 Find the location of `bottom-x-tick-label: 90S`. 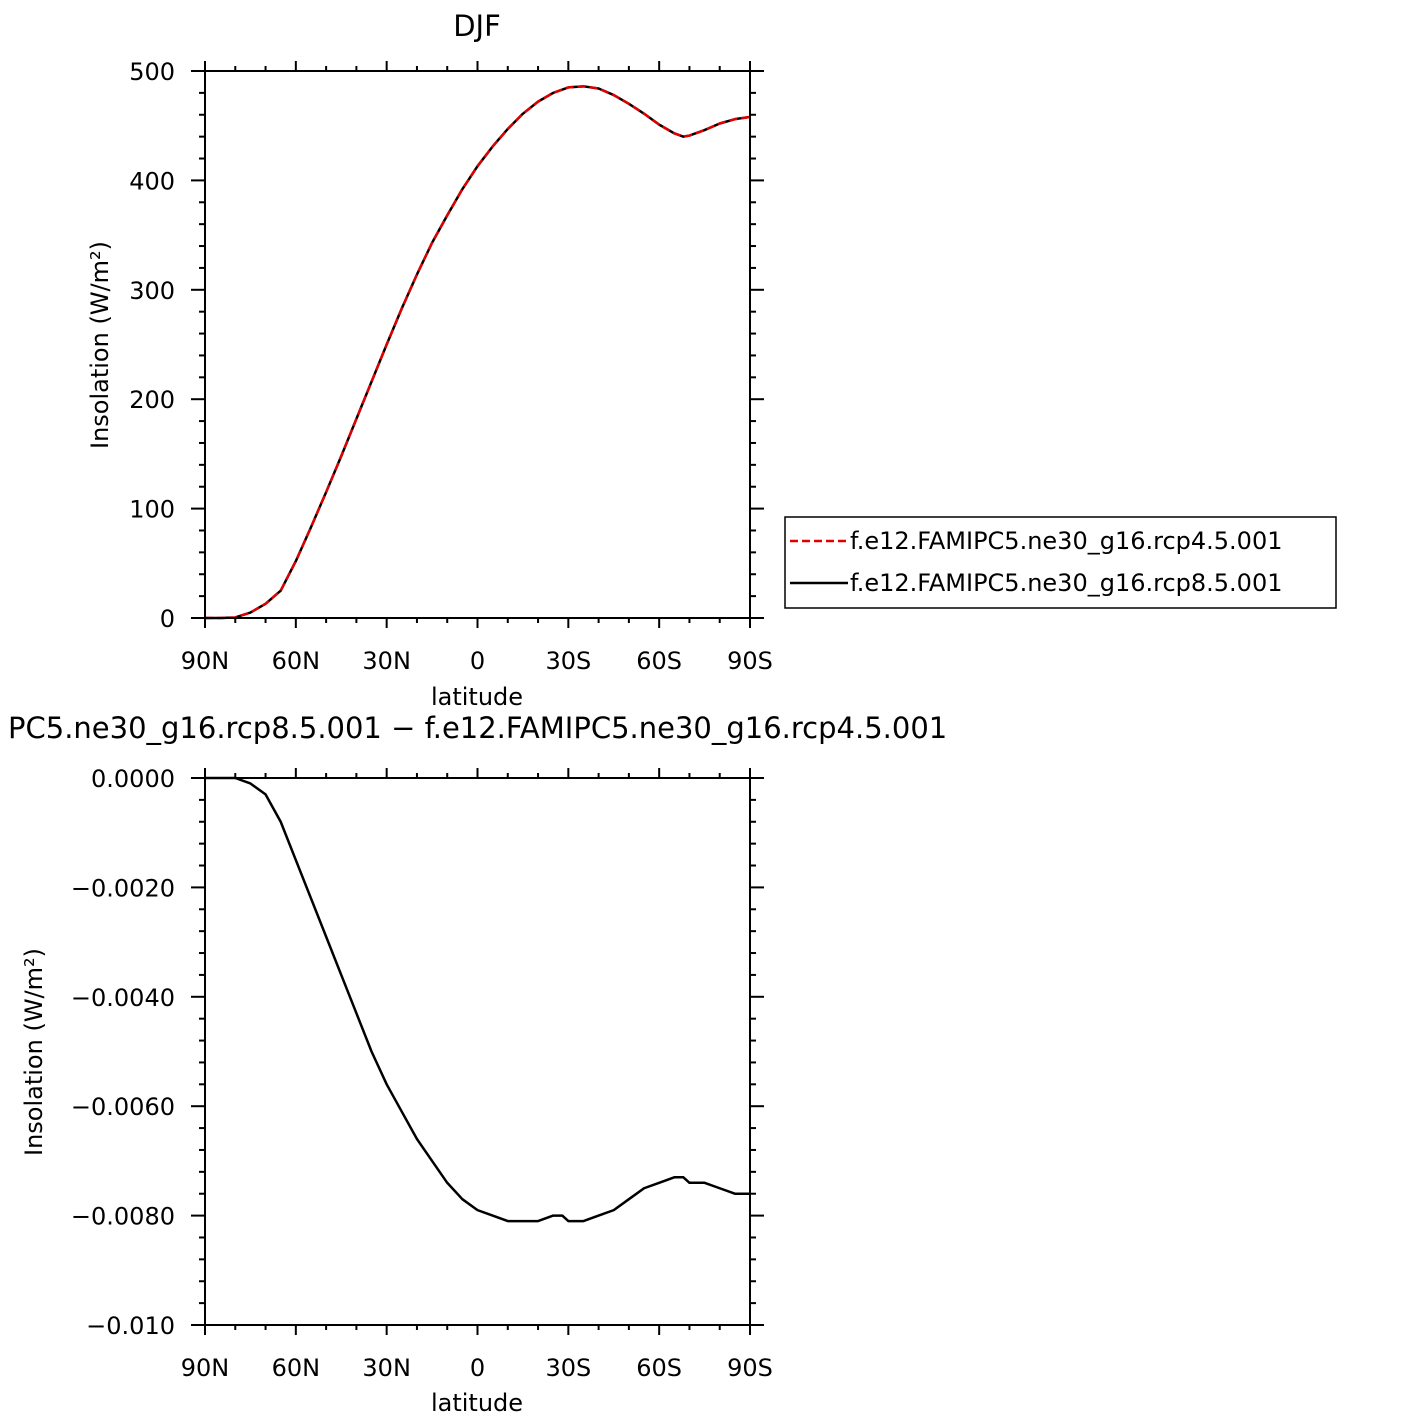

bottom-x-tick-label: 90S is located at coordinates (750, 1368).